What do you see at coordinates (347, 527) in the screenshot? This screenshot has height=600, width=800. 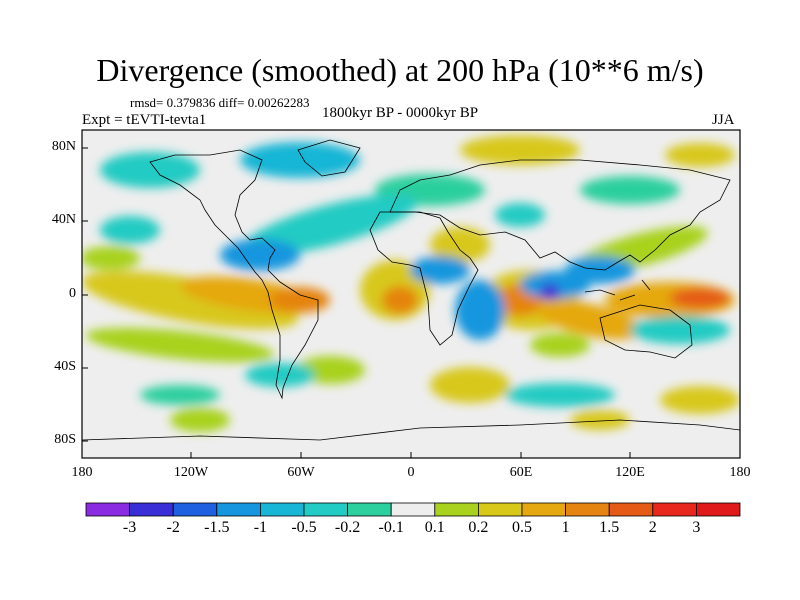 I see `colorbar-label: -0.2` at bounding box center [347, 527].